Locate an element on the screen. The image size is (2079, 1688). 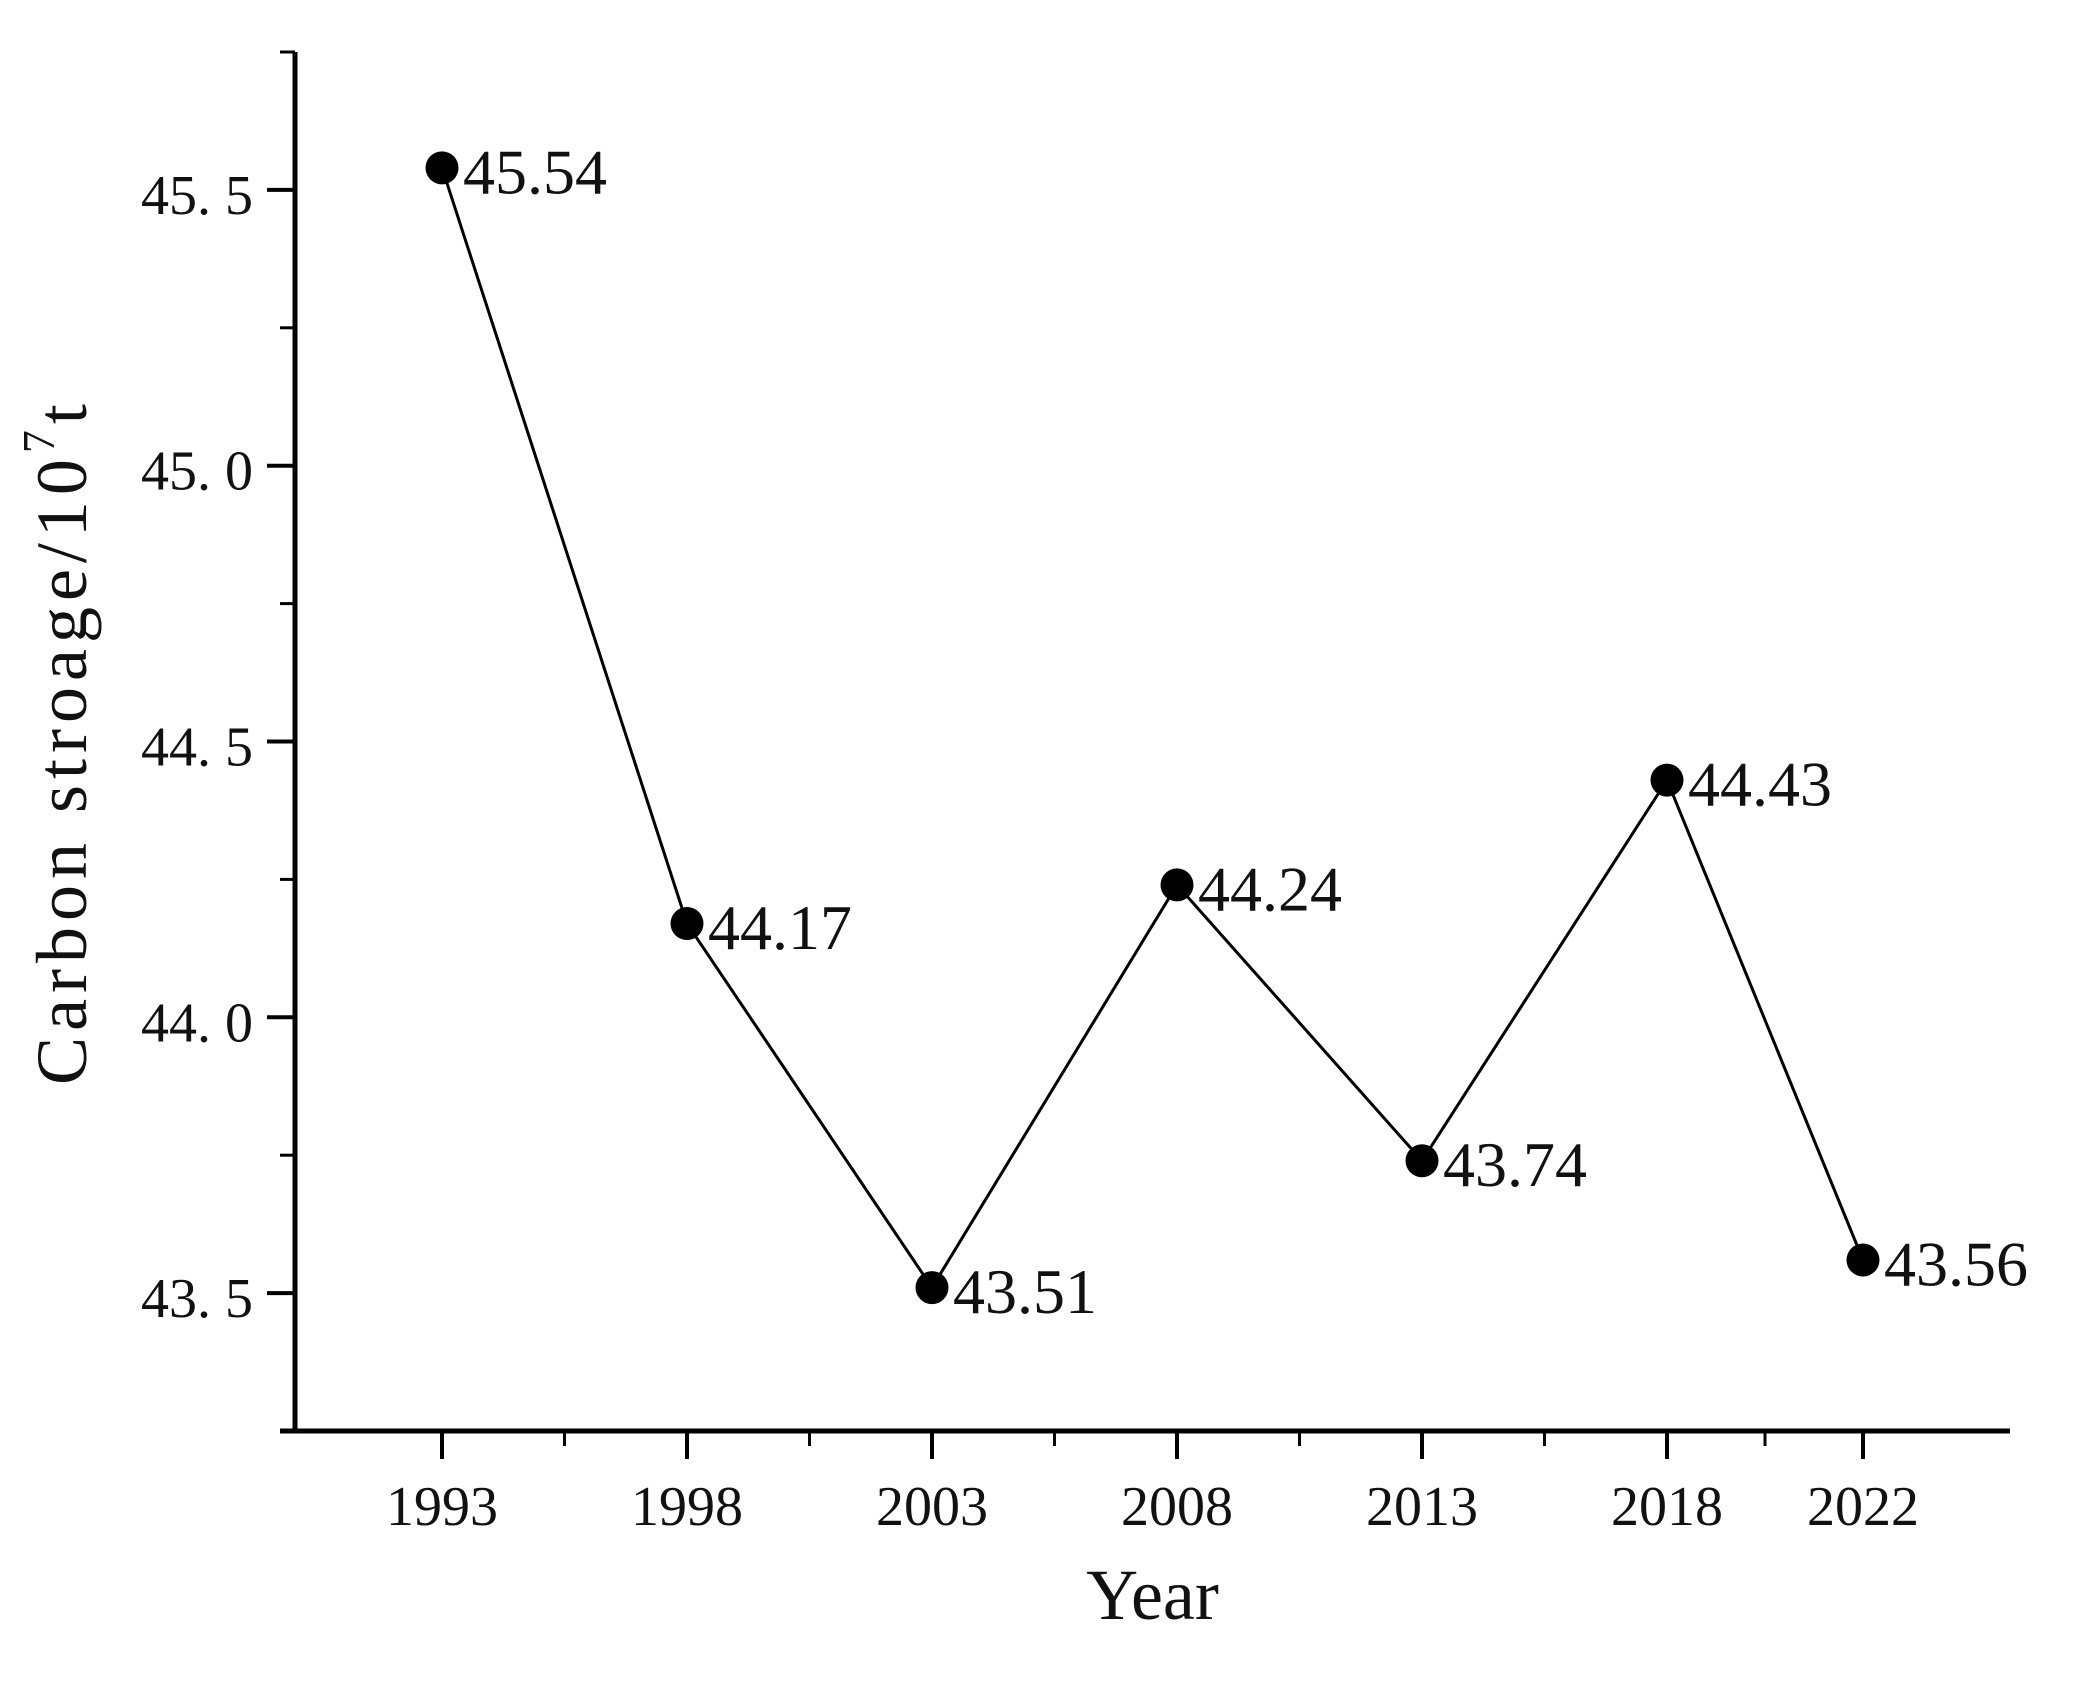
x-axis-tick-label: 2018 is located at coordinates (1667, 1507).